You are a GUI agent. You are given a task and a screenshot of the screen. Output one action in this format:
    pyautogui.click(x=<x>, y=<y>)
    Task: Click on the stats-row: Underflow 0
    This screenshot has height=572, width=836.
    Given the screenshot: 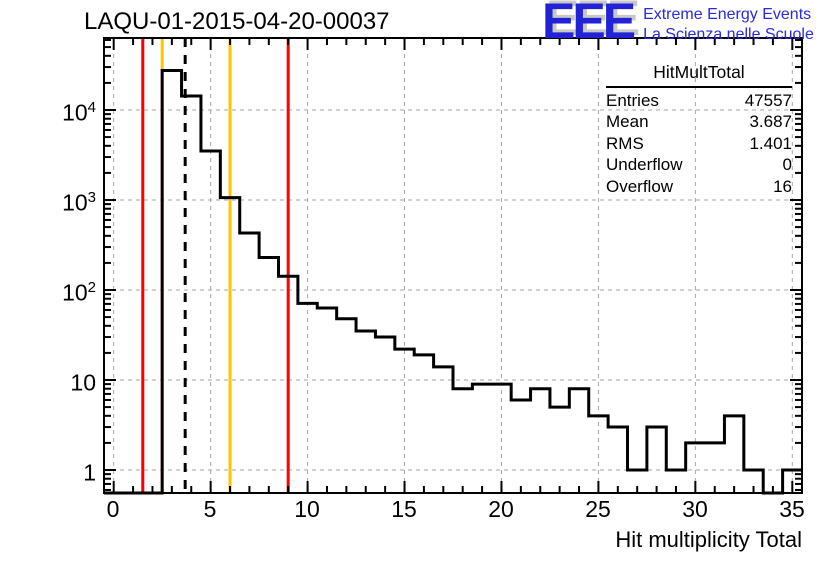 What is the action you would take?
    pyautogui.click(x=699, y=164)
    